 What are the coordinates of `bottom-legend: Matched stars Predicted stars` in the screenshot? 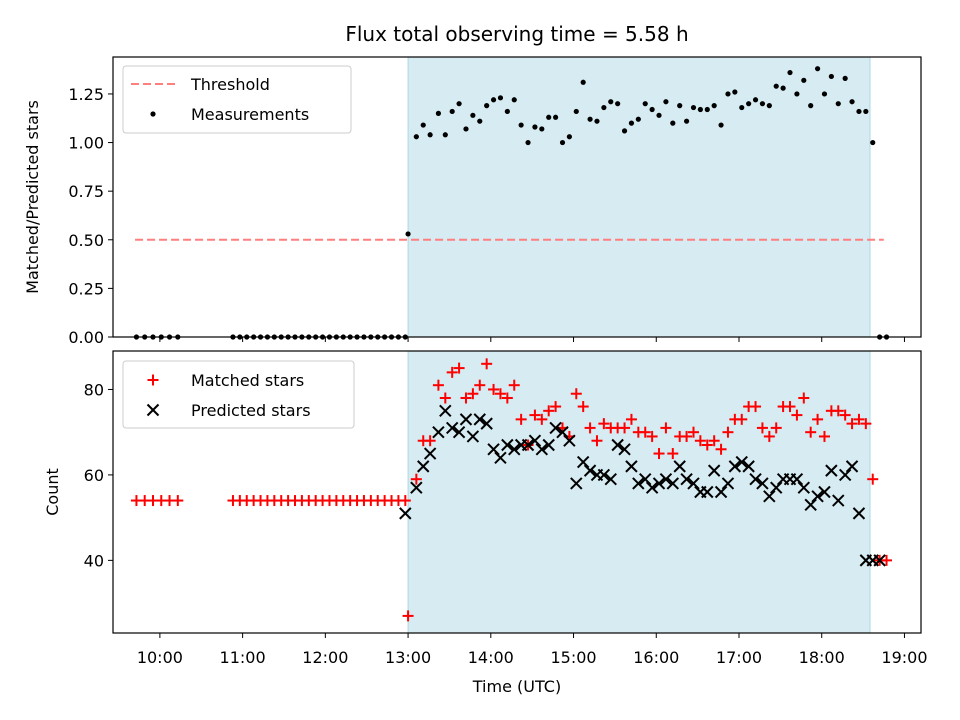 It's located at (238, 394).